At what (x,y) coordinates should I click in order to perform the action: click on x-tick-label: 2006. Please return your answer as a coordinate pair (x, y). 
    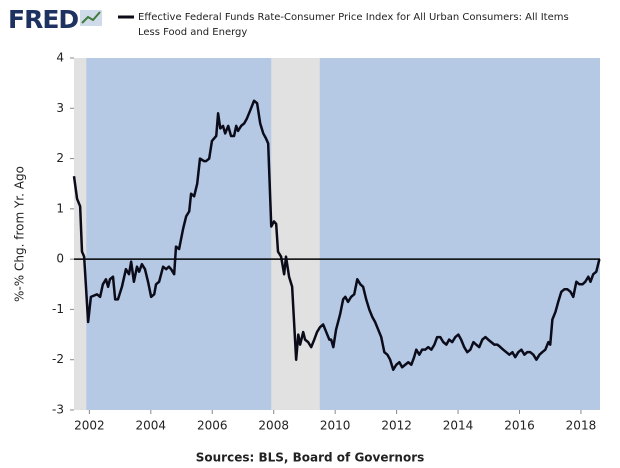
    Looking at the image, I should click on (212, 426).